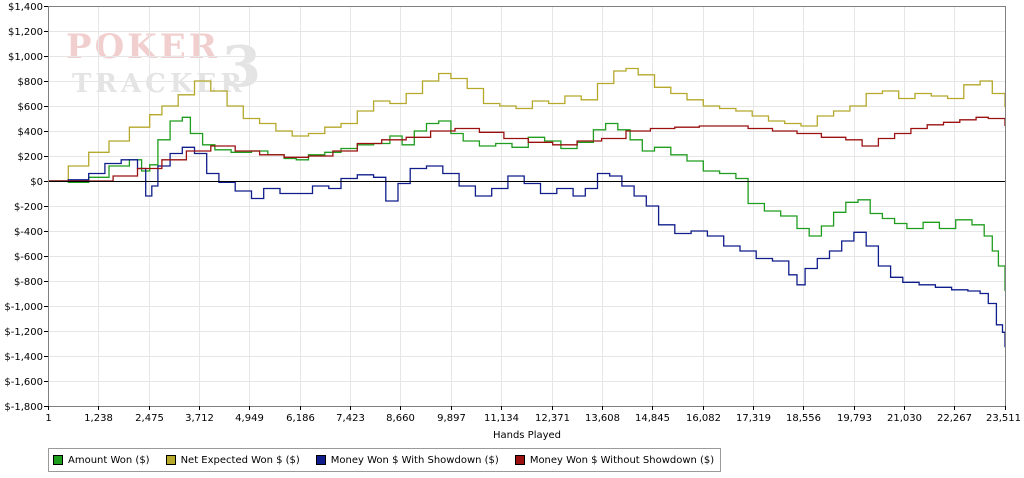  What do you see at coordinates (249, 418) in the screenshot?
I see `x-tick-label: 4,949` at bounding box center [249, 418].